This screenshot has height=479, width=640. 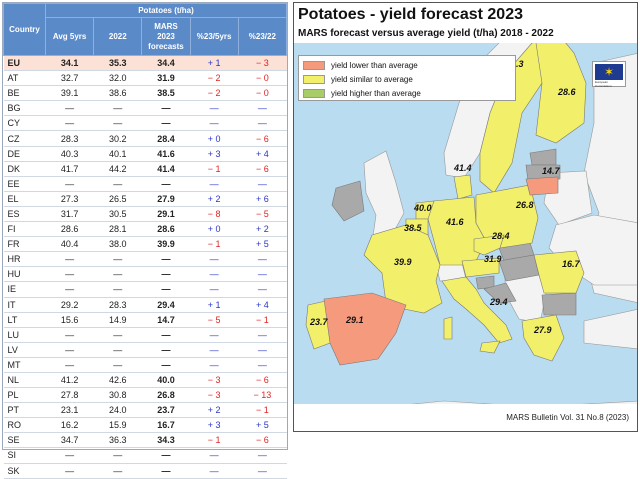 What do you see at coordinates (145, 274) in the screenshot?
I see `table-row: HU — — — — —` at bounding box center [145, 274].